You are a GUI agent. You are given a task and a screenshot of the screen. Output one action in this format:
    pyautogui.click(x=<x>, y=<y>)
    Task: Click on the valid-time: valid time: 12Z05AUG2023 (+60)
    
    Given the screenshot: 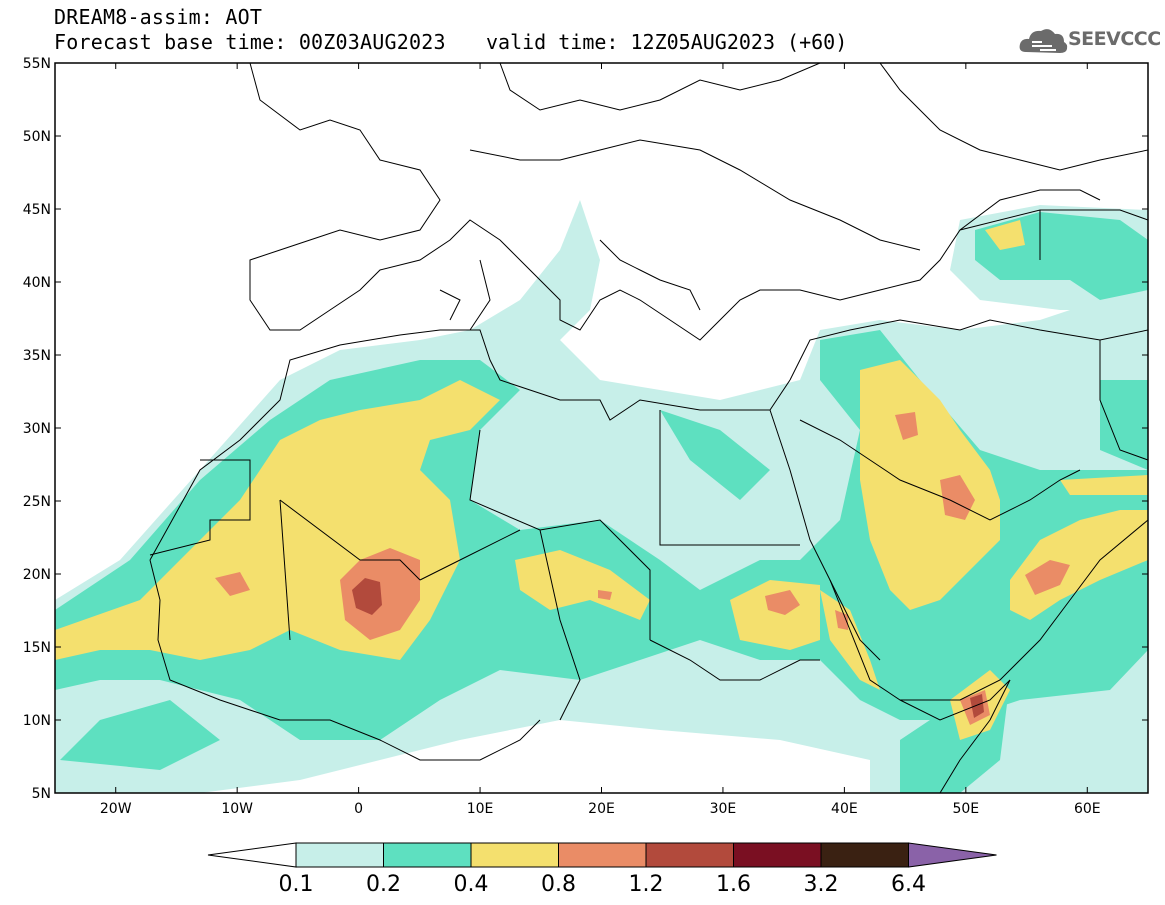 What is the action you would take?
    pyautogui.click(x=667, y=42)
    